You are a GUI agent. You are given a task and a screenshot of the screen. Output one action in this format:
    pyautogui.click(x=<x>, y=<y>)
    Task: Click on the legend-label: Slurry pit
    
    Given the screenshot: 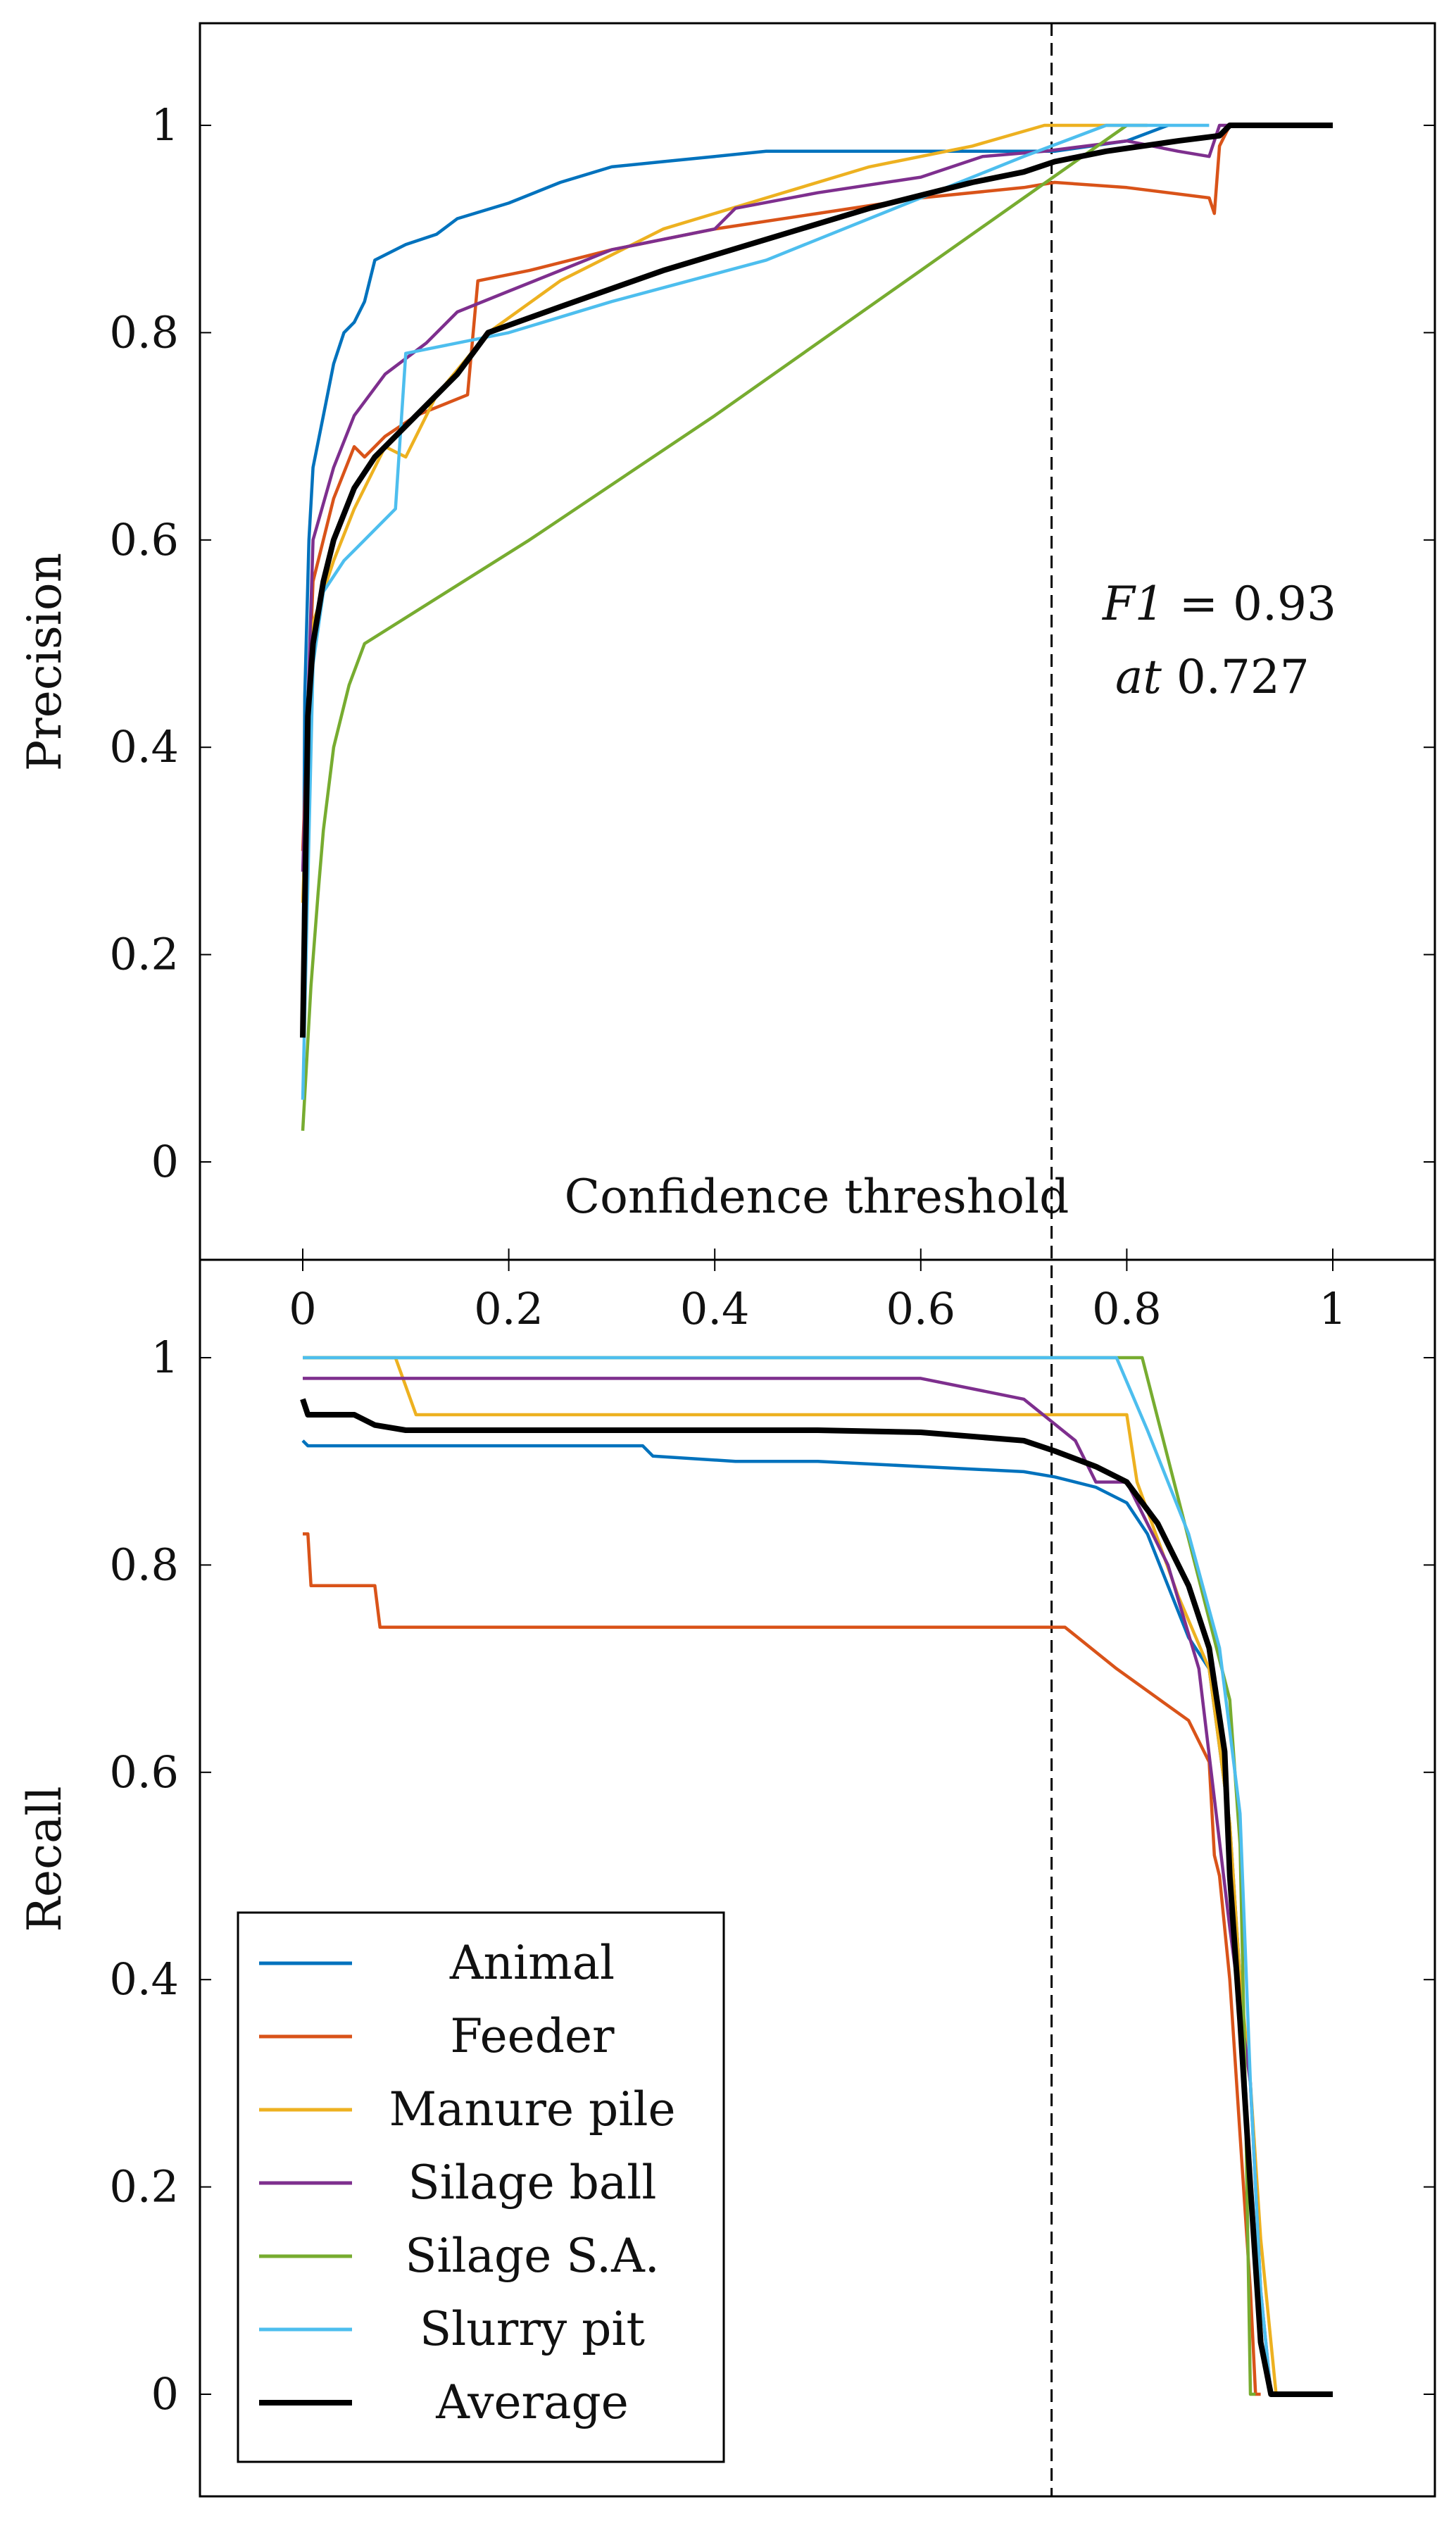 What is the action you would take?
    pyautogui.click(x=532, y=2329)
    